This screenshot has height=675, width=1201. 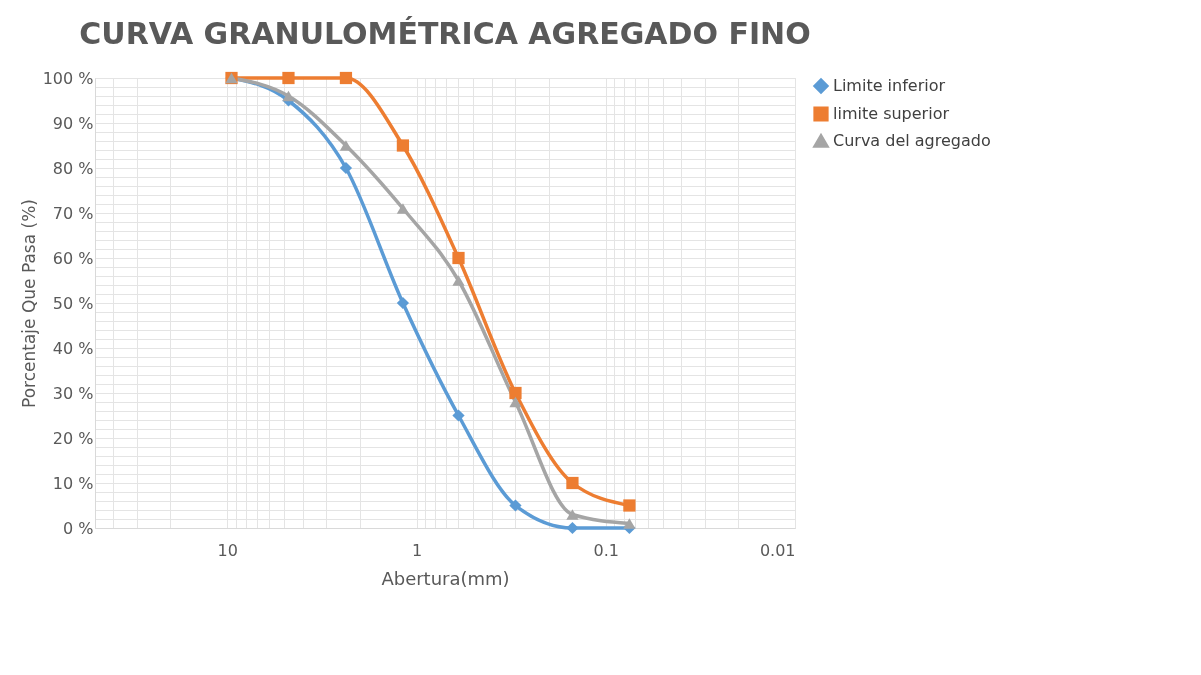 I want to click on legend-label: Limite inferior, so click(x=889, y=85).